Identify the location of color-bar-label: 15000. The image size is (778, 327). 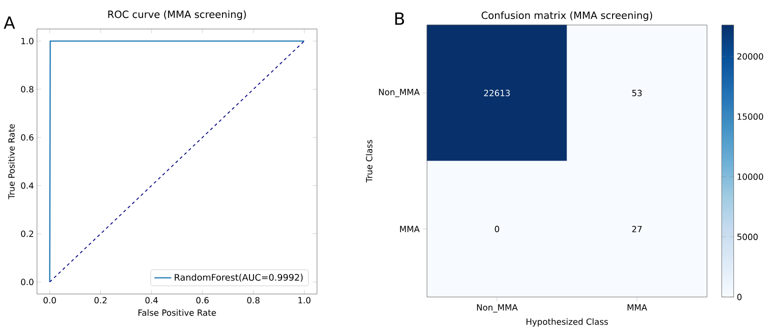
(751, 116).